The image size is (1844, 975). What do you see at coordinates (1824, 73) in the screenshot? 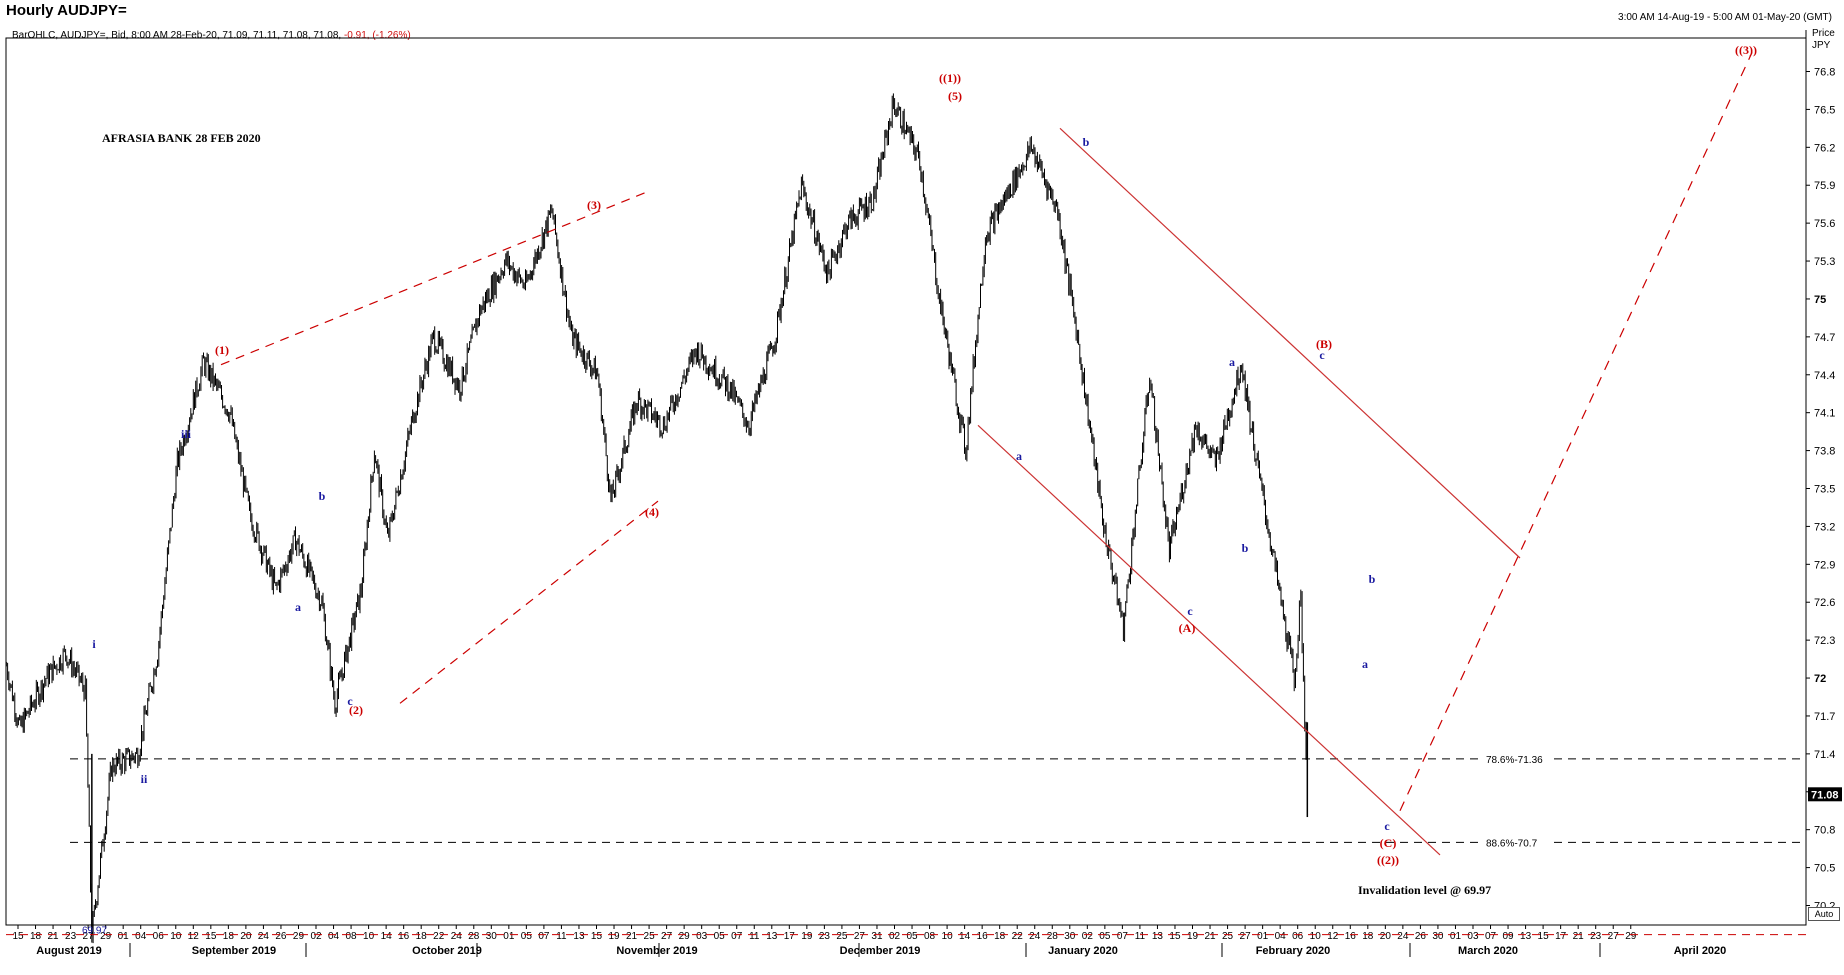
I see `y-tick-label: 76.8` at bounding box center [1824, 73].